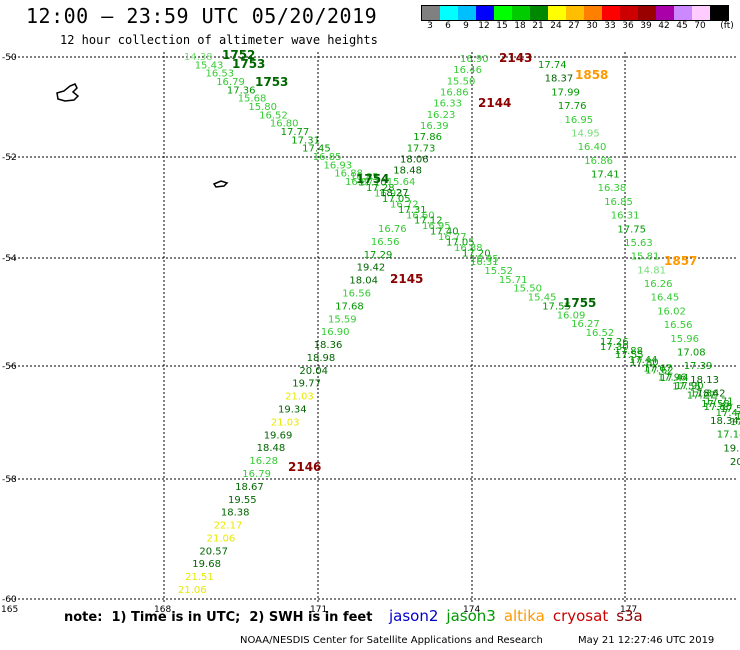  Describe the element at coordinates (592, 147) in the screenshot. I see `wave-height-label: 16.40` at that location.